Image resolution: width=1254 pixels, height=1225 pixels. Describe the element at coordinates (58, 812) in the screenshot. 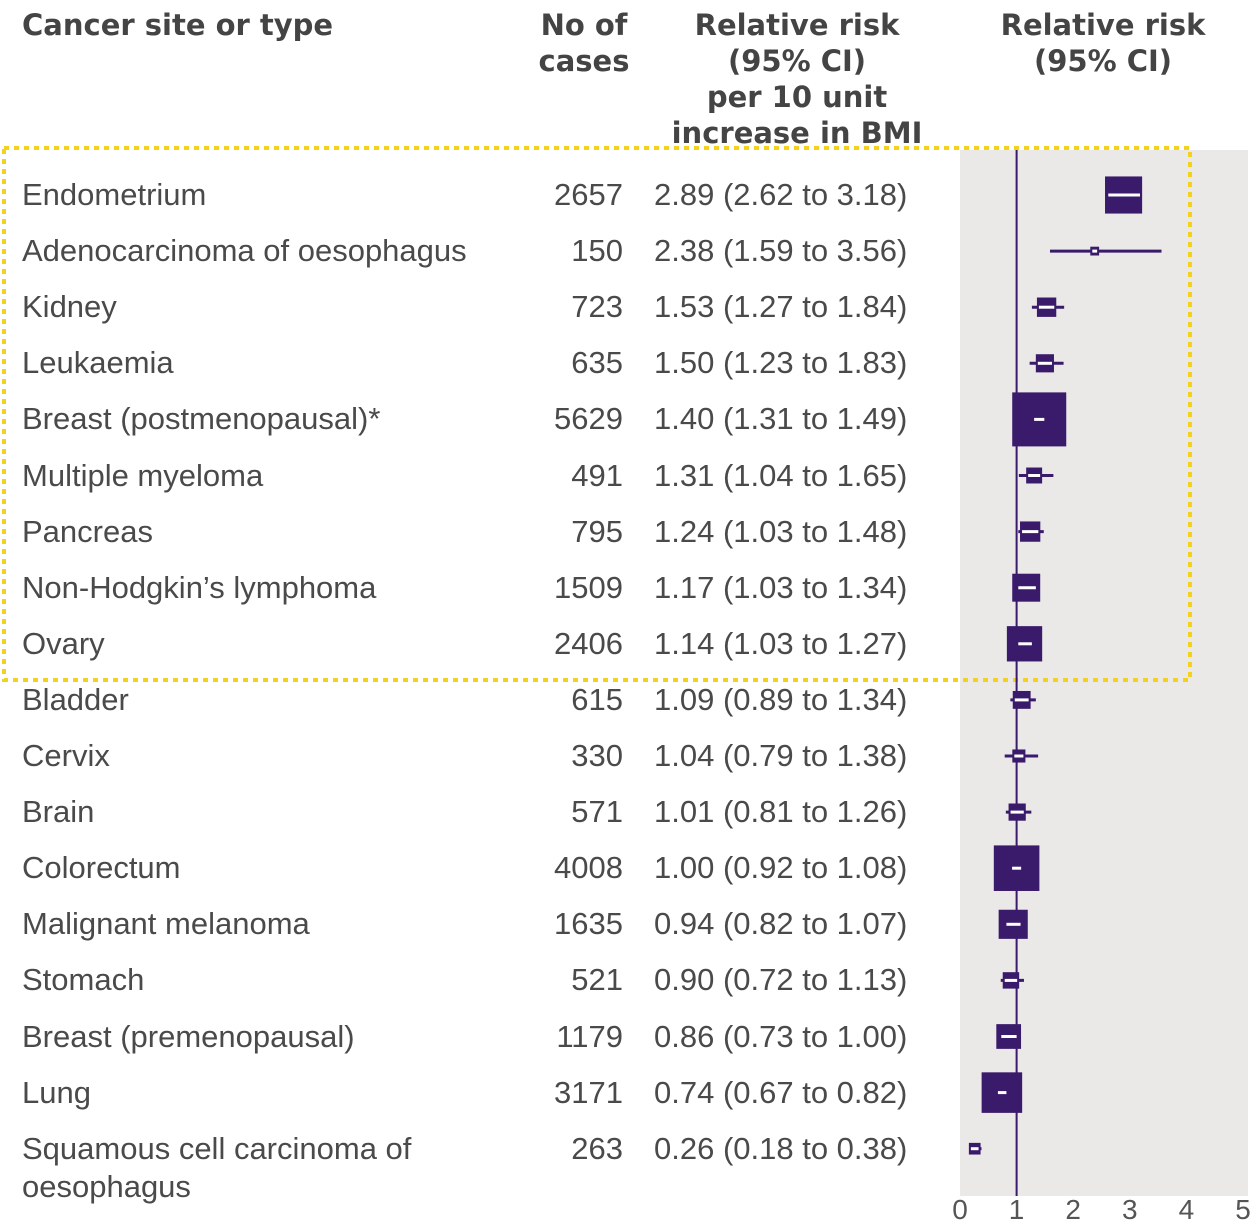

I see `category-label: Brain` at that location.